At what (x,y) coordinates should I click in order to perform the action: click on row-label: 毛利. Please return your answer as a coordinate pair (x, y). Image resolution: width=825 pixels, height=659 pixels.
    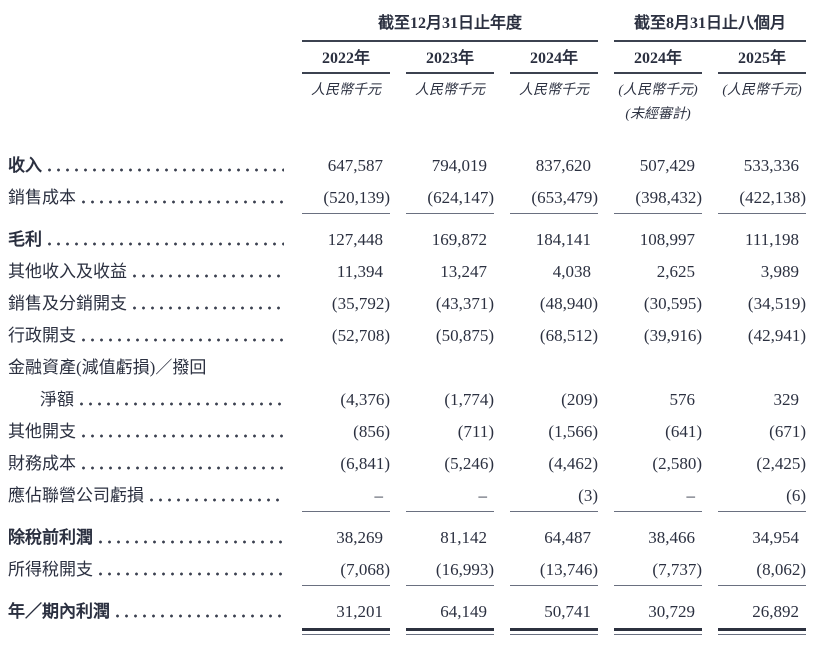
    Looking at the image, I should click on (146, 239).